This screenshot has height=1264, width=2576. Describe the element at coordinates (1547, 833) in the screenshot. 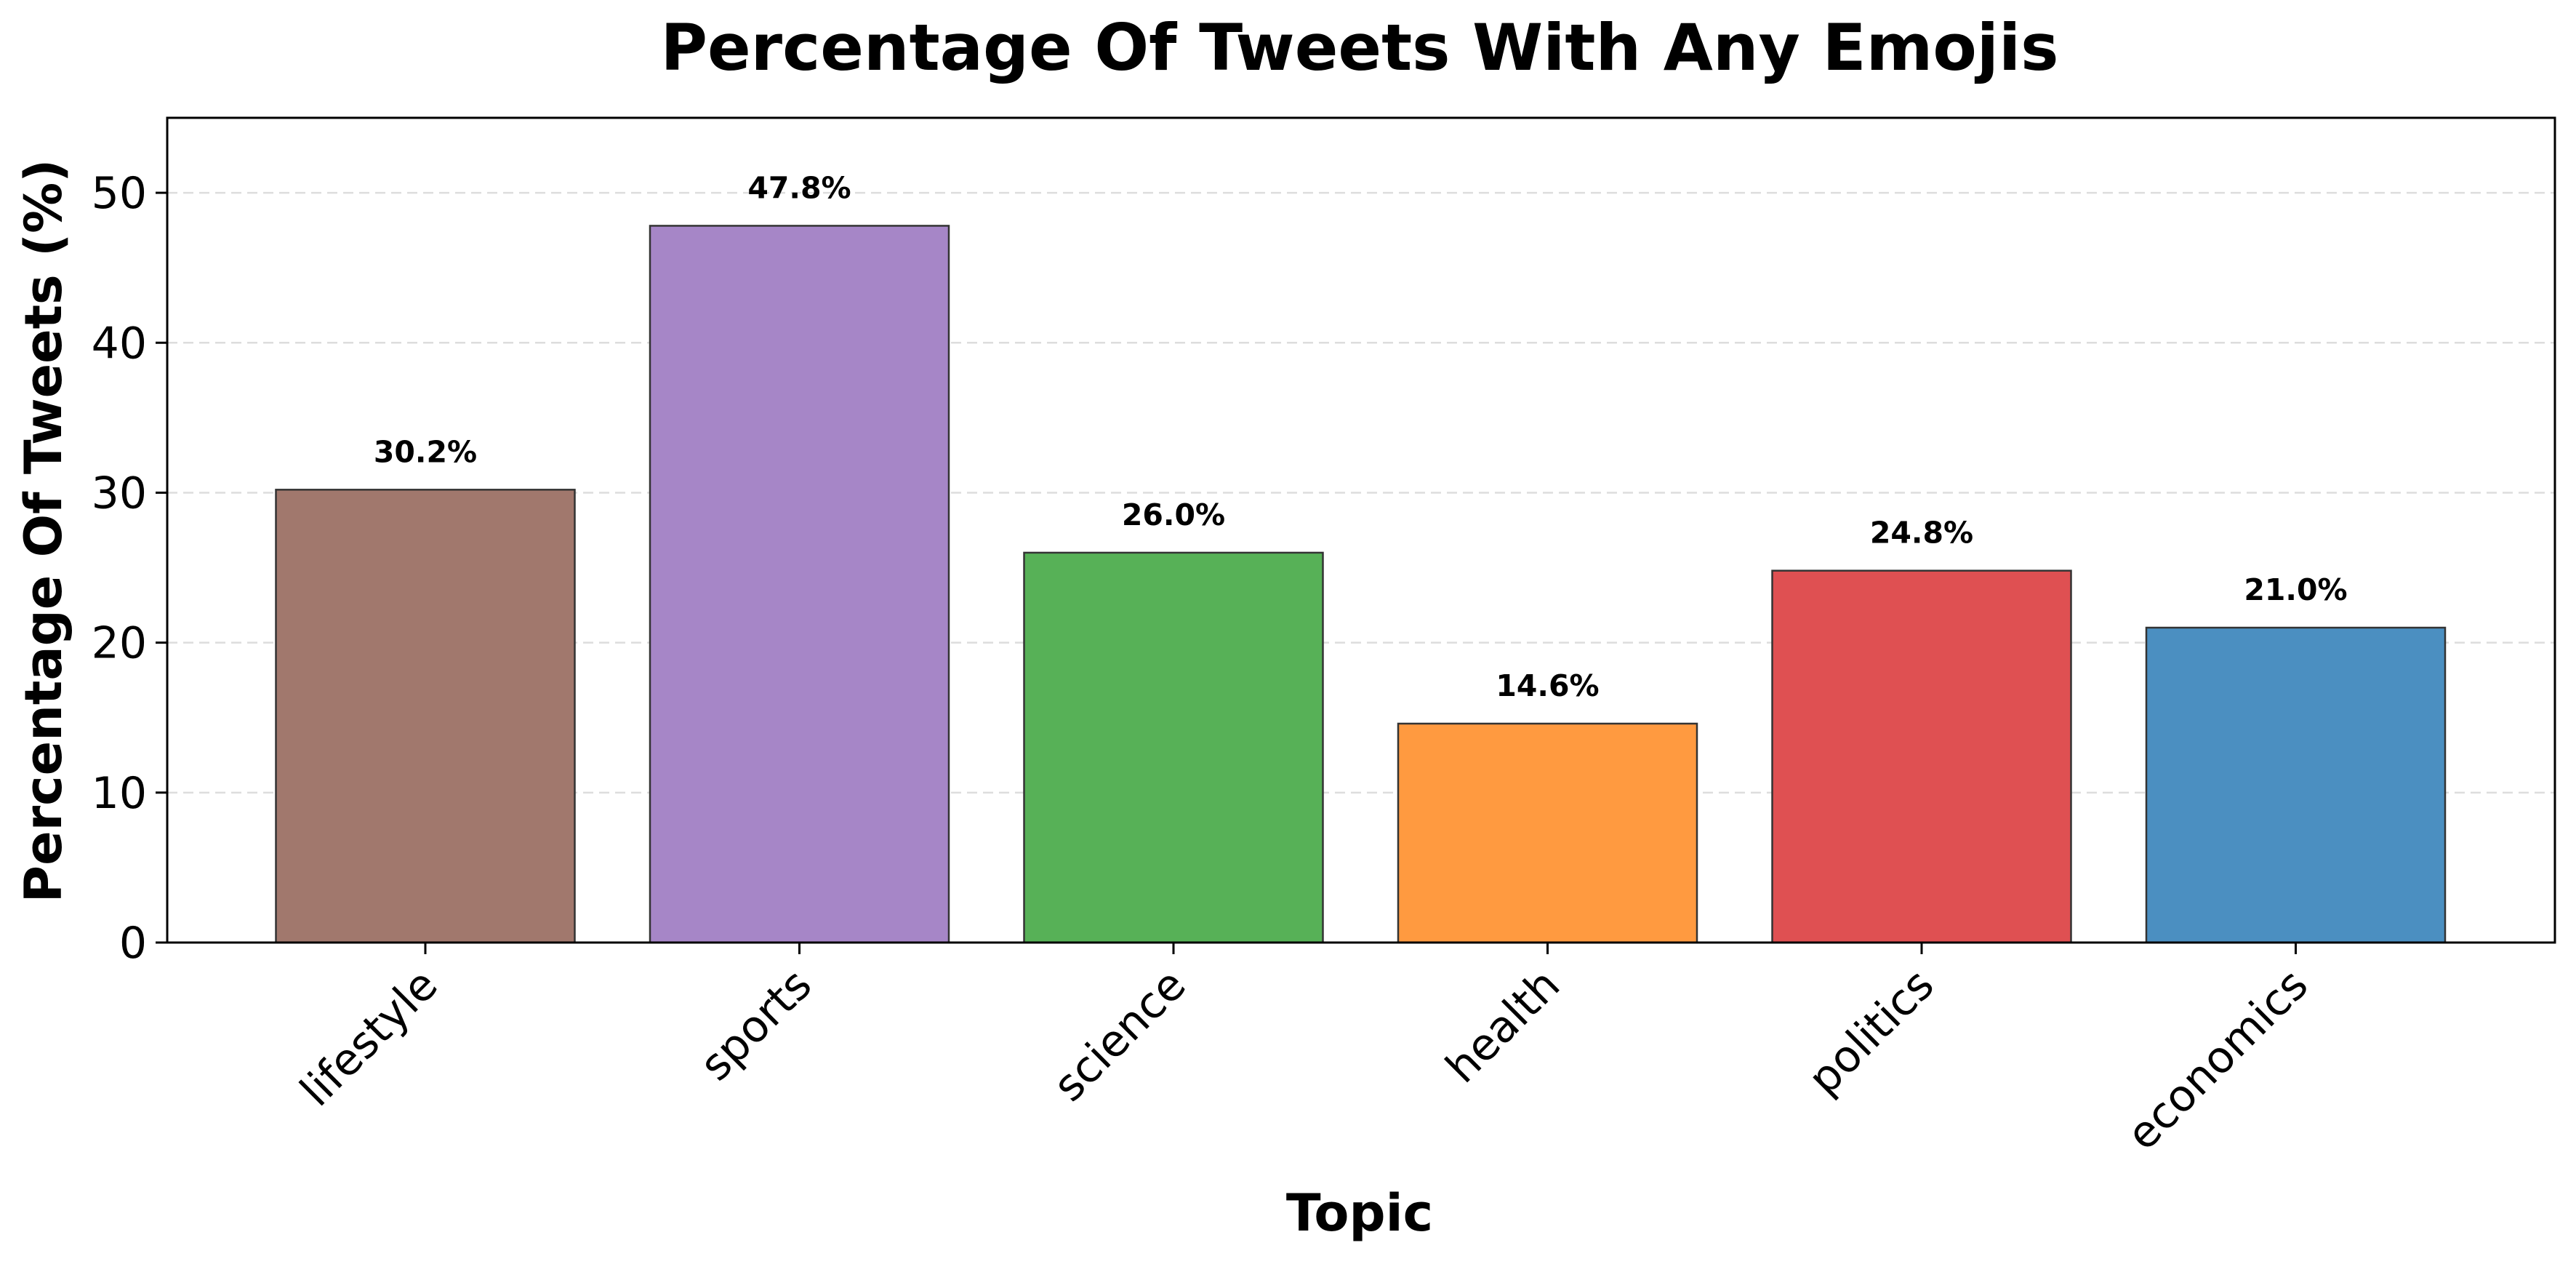

I see `bar-health` at that location.